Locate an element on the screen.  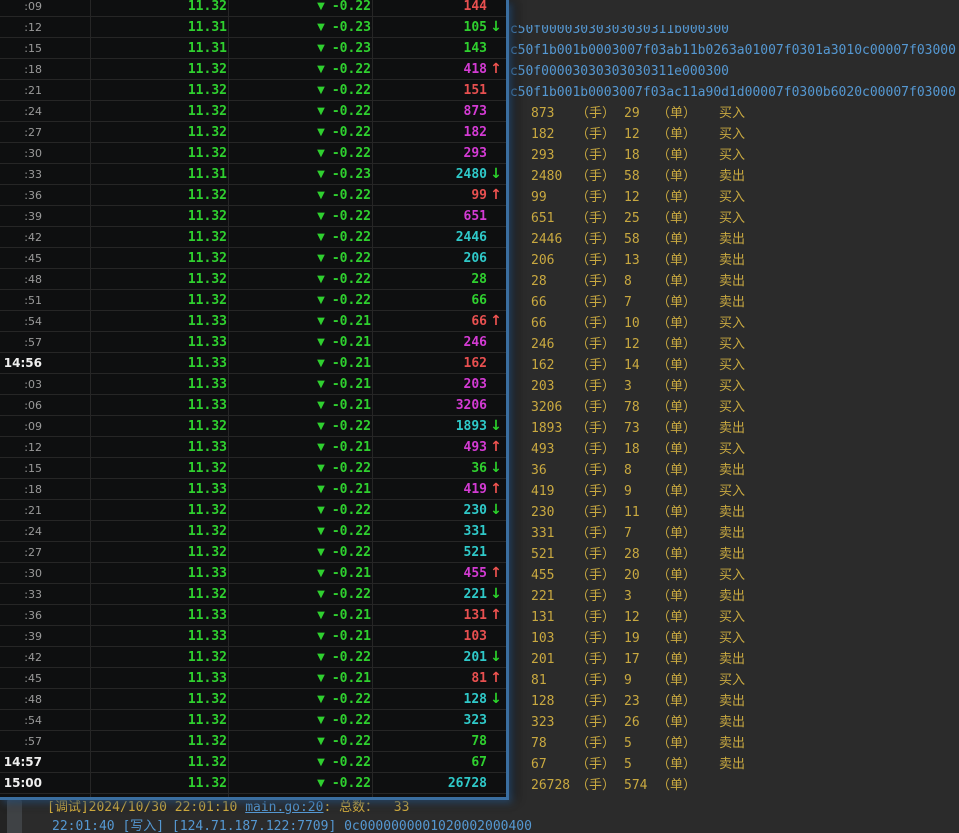
tick-row: :42 11.32 ▼ -0.22 2446 is located at coordinates (253, 237).